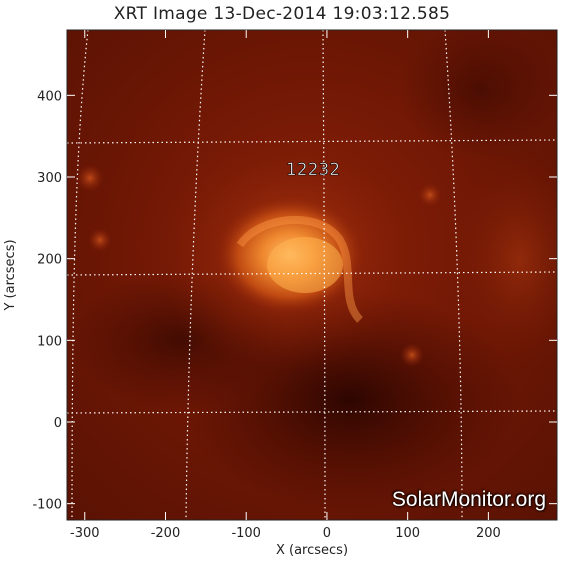 This screenshot has width=564, height=568. Describe the element at coordinates (327, 533) in the screenshot. I see `x-tick-label: 0` at that location.